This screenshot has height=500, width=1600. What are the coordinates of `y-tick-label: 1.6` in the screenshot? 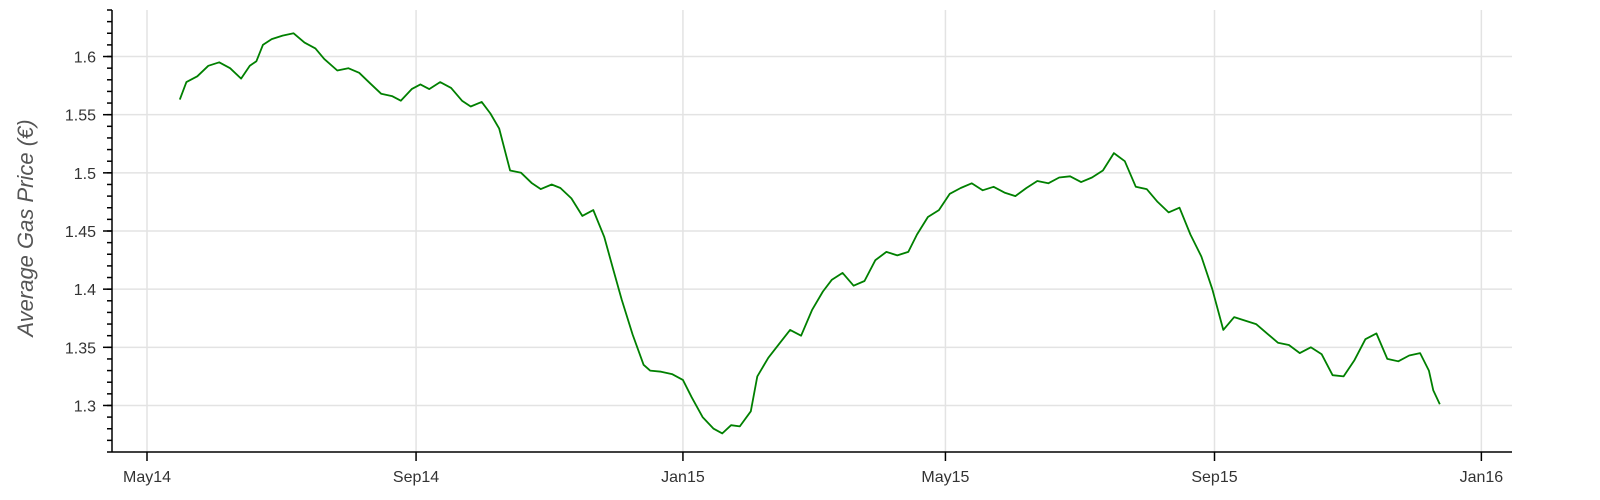 It's located at (85, 58).